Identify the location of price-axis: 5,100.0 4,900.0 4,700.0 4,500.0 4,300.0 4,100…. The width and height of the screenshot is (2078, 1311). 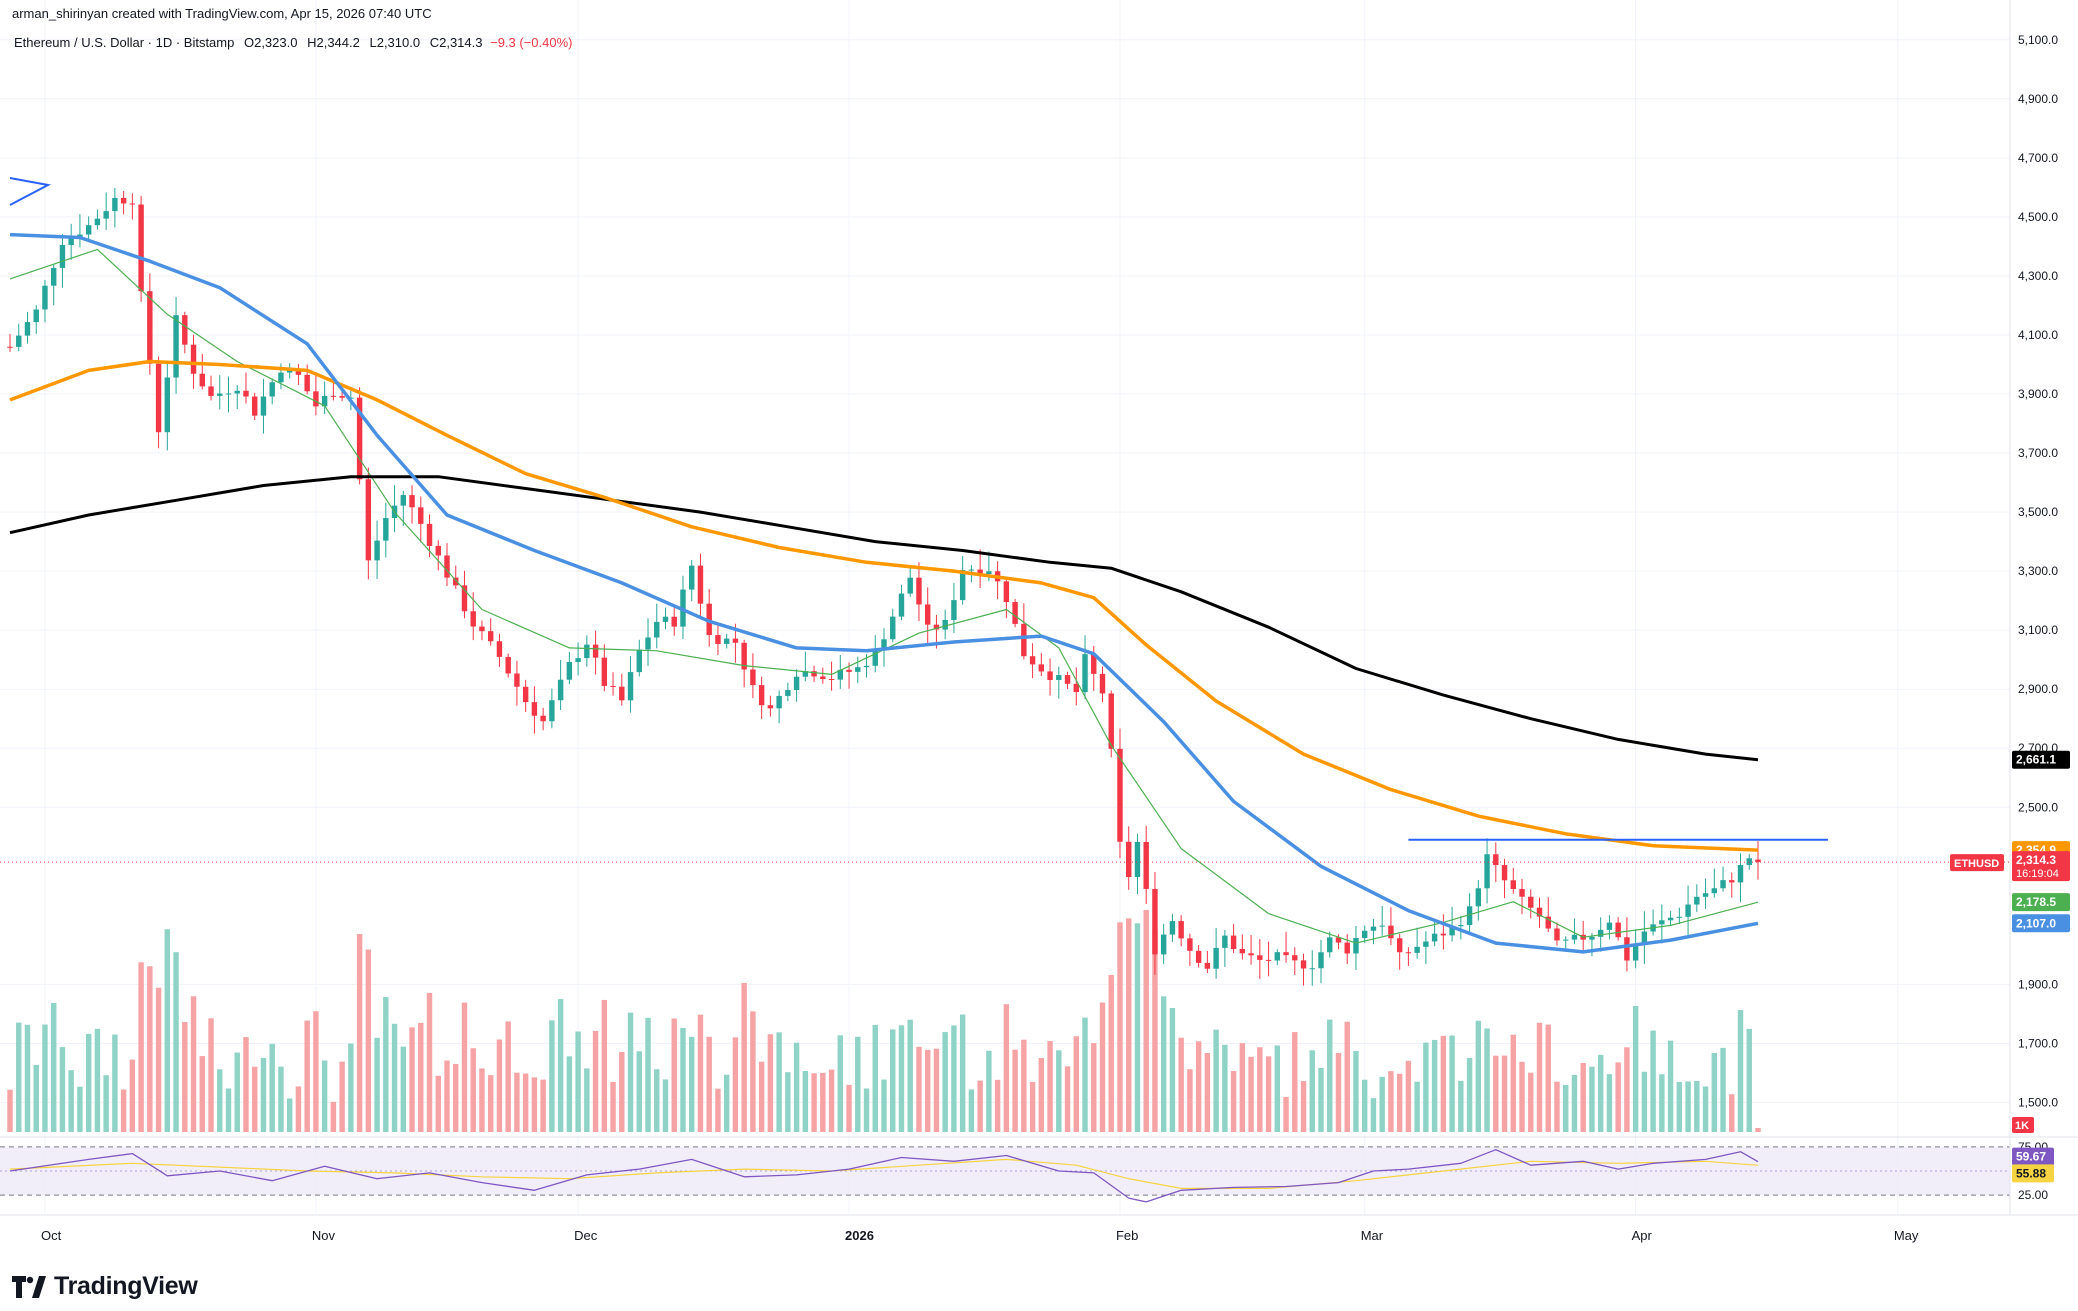
(2033, 607).